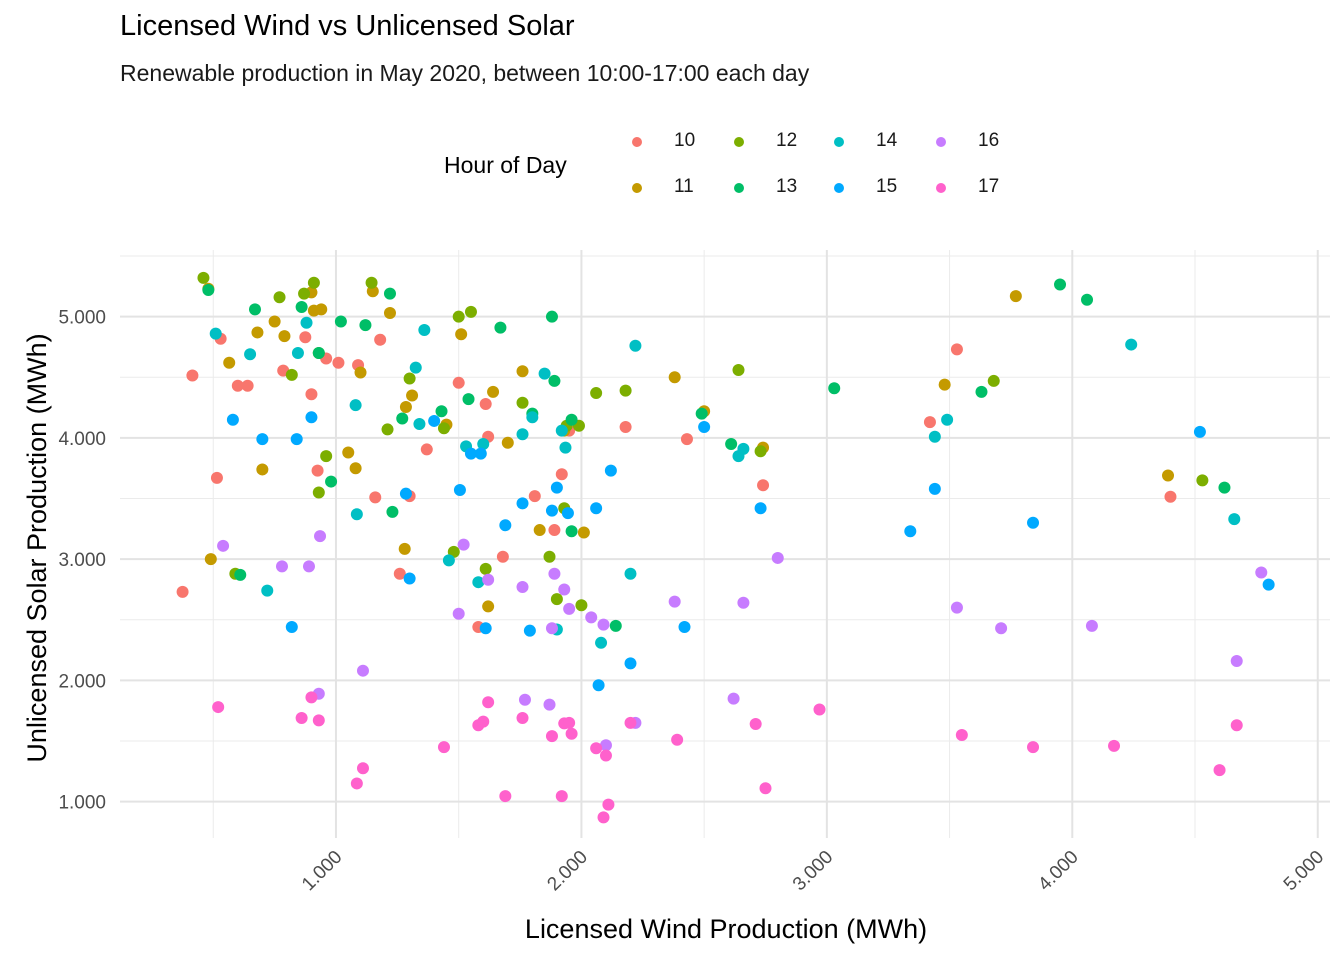  I want to click on x-tick-label: 2.000, so click(567, 871).